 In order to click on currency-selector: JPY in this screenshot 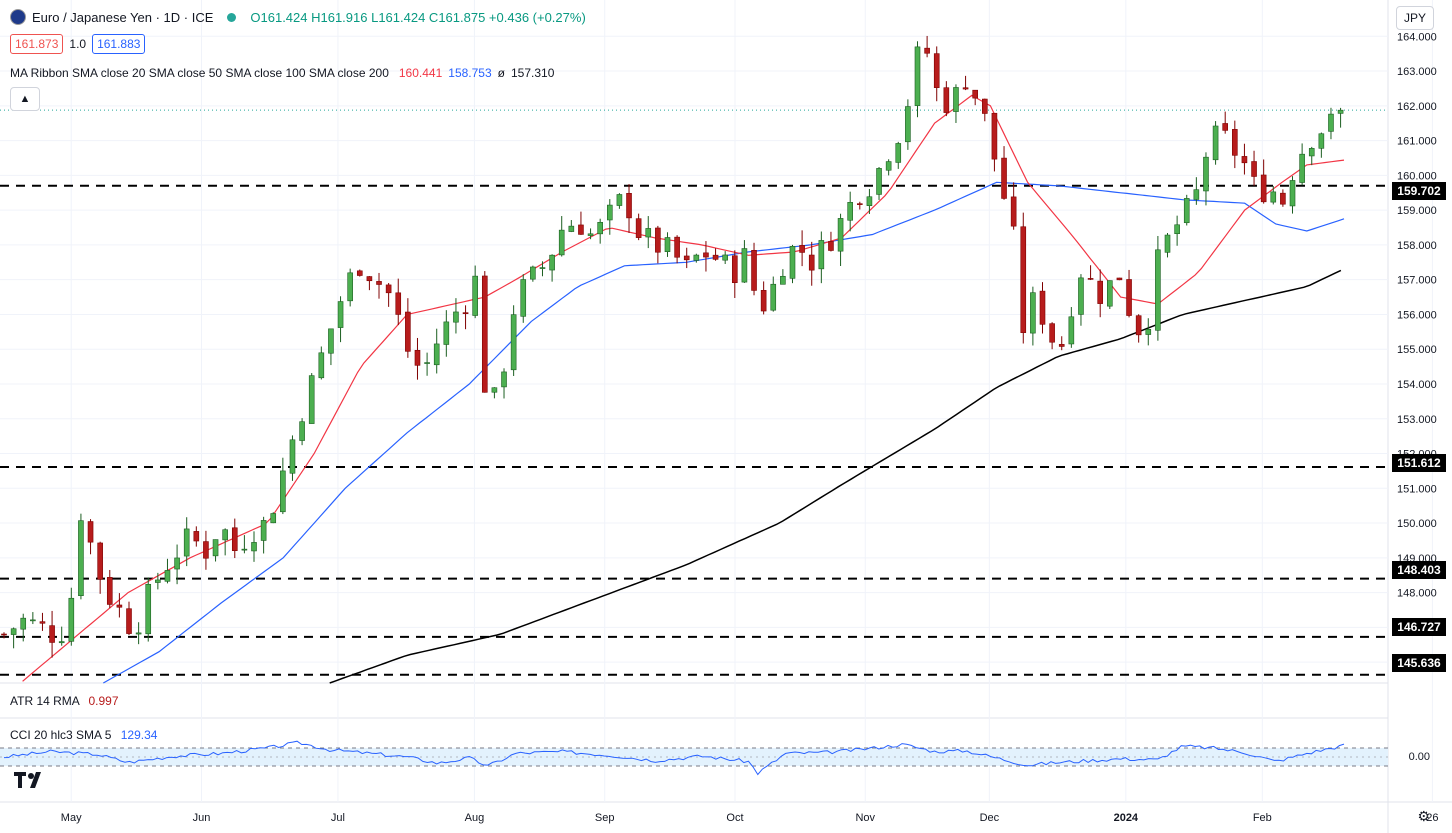, I will do `click(1415, 18)`.